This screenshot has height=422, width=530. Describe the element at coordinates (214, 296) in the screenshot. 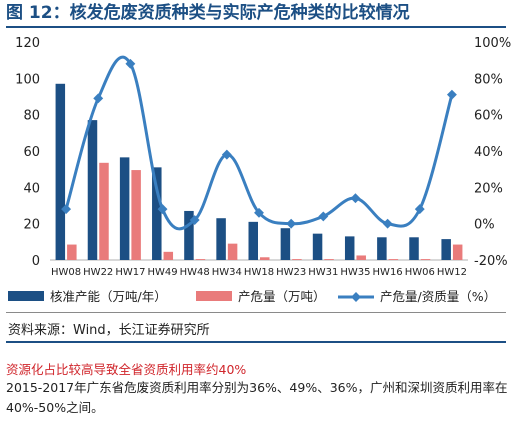

I see `legend-swatch-produced` at that location.